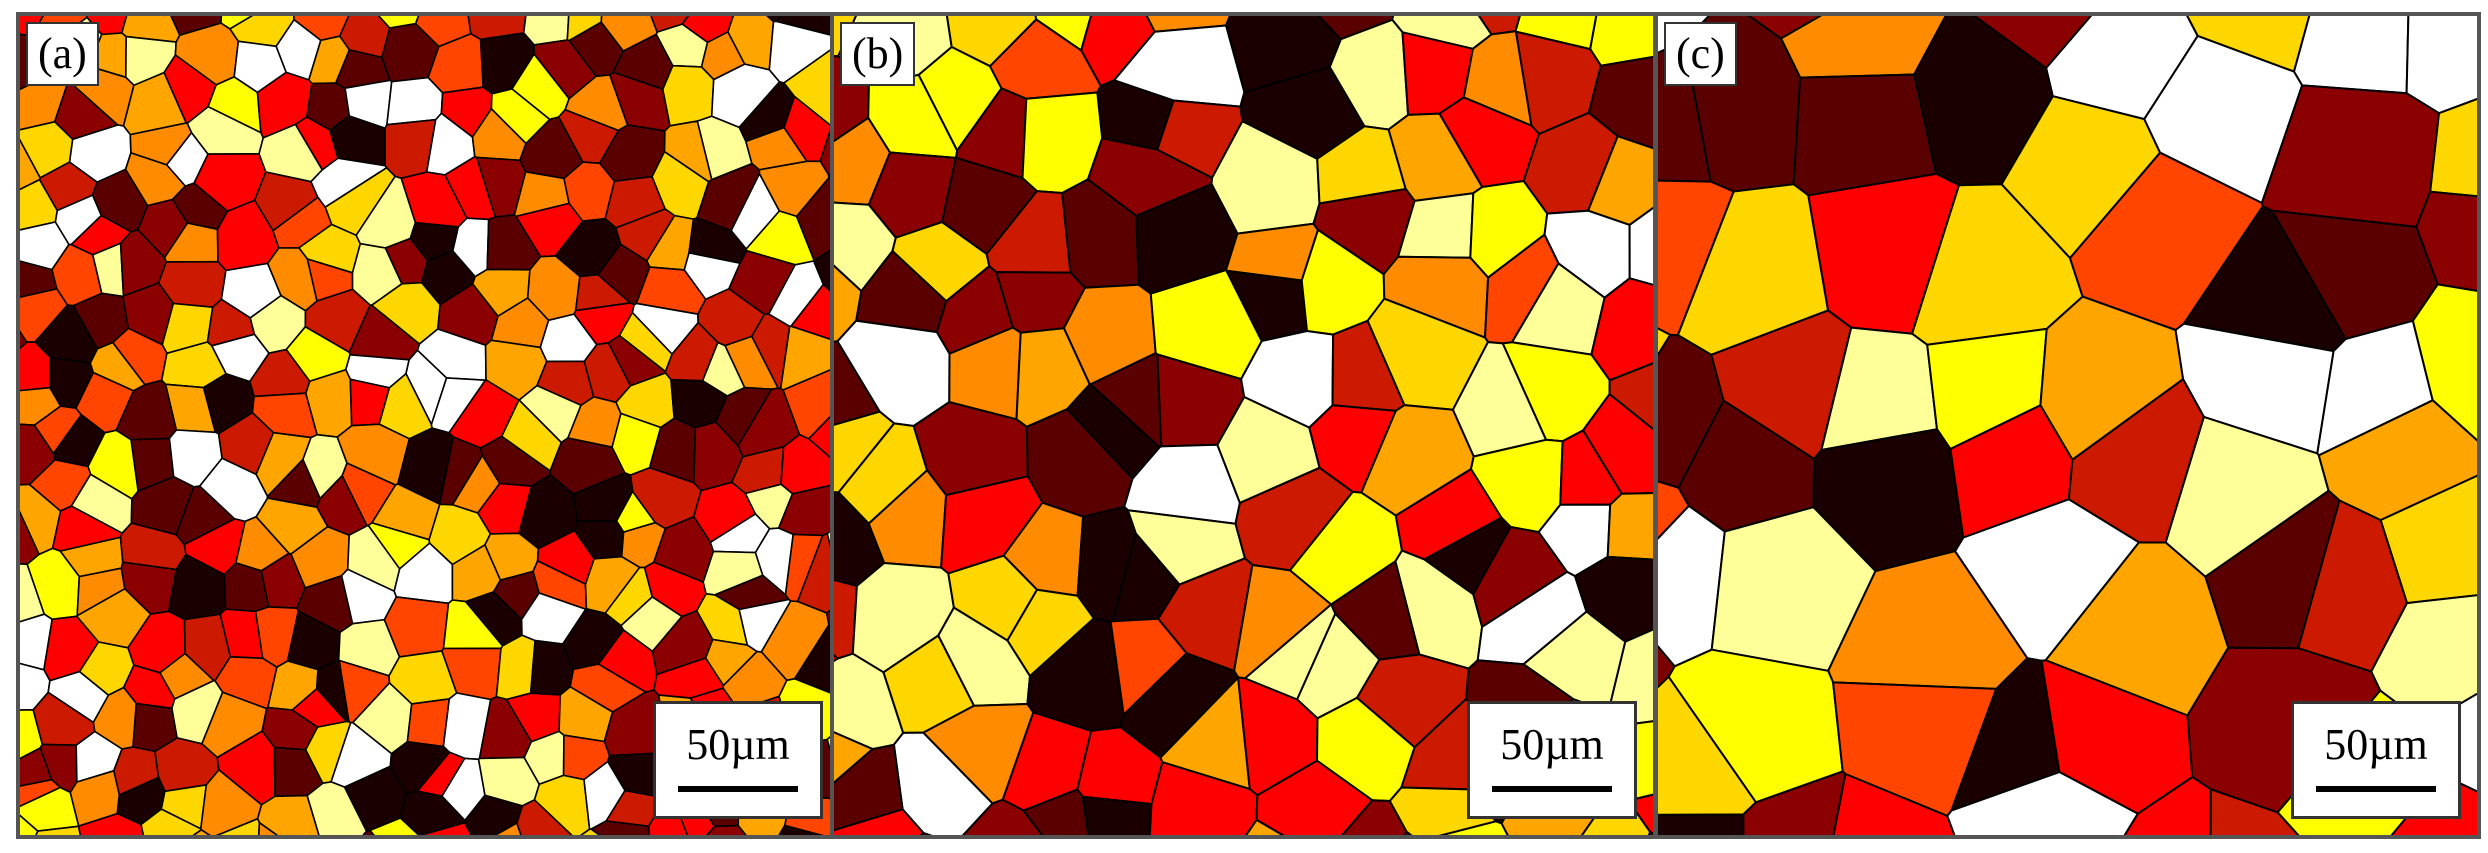 The height and width of the screenshot is (853, 2488). What do you see at coordinates (62, 54) in the screenshot?
I see `panel-label: (a)` at bounding box center [62, 54].